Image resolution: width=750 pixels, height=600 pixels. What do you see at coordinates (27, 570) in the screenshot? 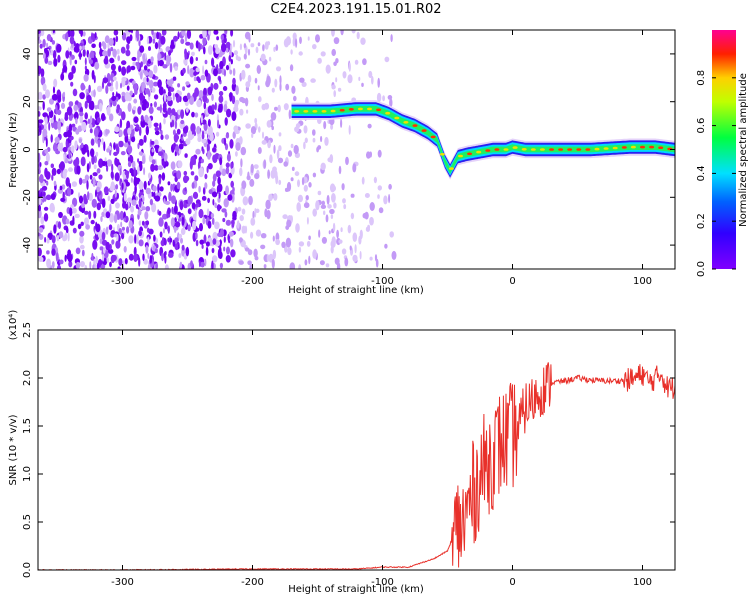
I see `y-tick-label: 0.0` at bounding box center [27, 570].